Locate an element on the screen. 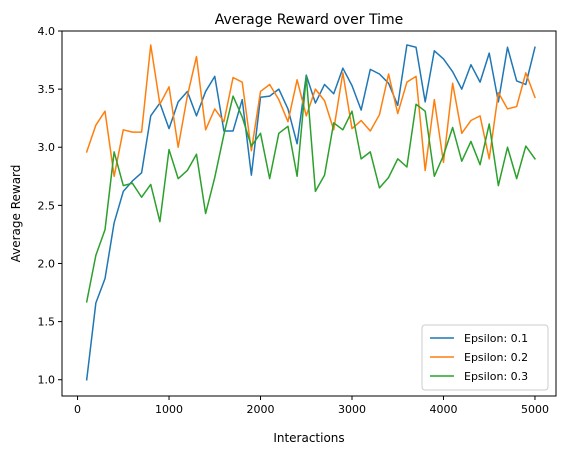  x-tick-label: 4000 is located at coordinates (443, 409).